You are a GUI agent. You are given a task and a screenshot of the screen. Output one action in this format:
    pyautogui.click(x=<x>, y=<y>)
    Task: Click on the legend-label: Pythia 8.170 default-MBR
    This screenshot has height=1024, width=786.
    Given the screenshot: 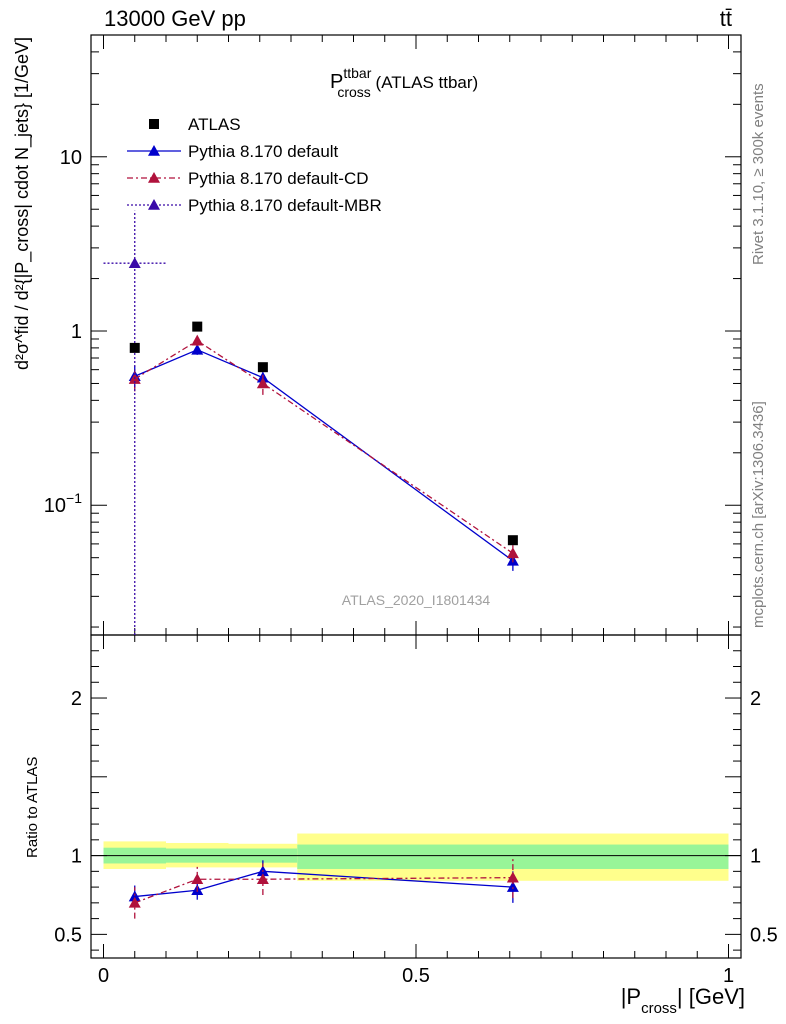 What is the action you would take?
    pyautogui.click(x=285, y=205)
    